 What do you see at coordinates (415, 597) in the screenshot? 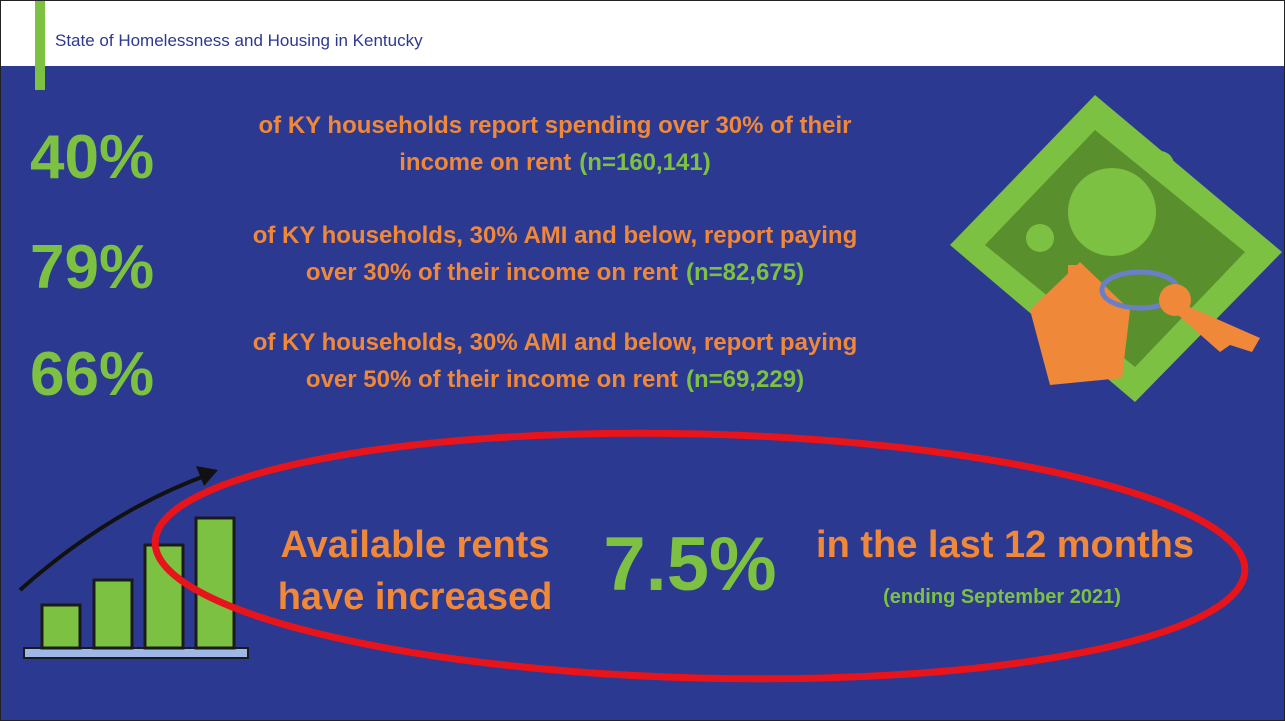
I see `highlight-line2: have increased` at bounding box center [415, 597].